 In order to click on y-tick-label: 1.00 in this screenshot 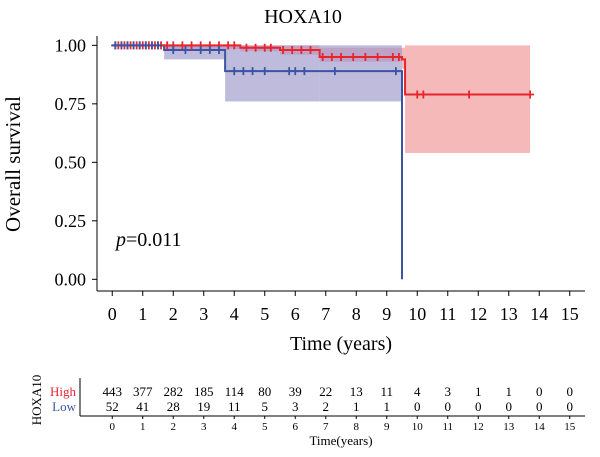, I will do `click(71, 45)`.